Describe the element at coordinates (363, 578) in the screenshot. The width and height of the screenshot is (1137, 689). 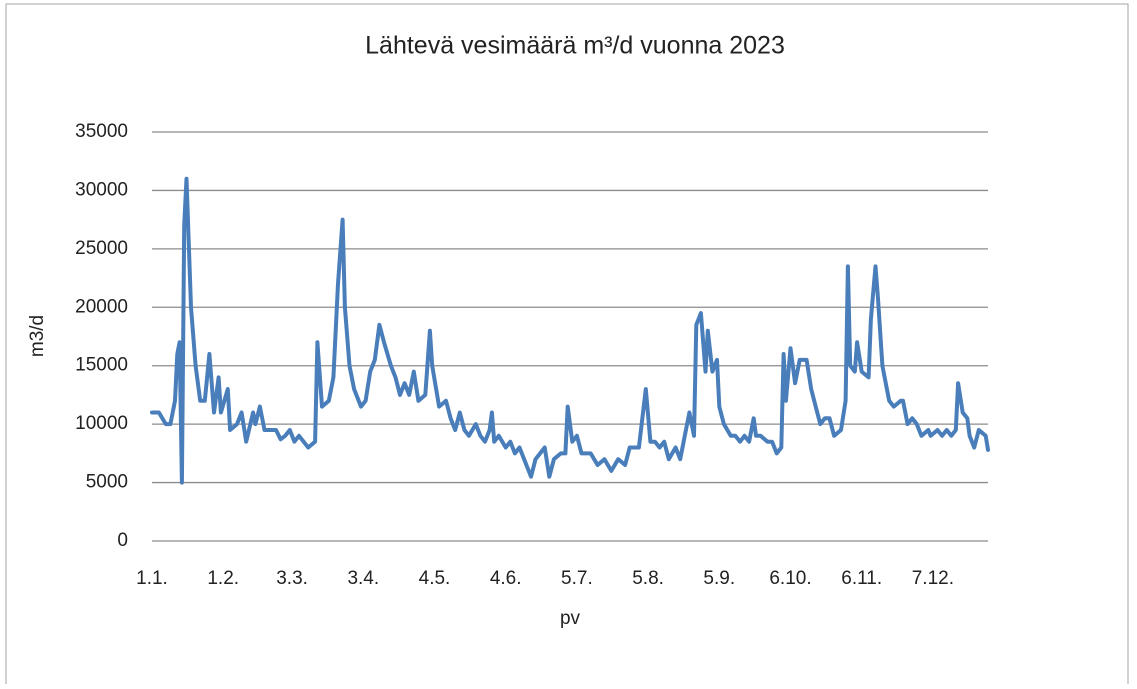
I see `x-tick-label: 3.4.` at that location.